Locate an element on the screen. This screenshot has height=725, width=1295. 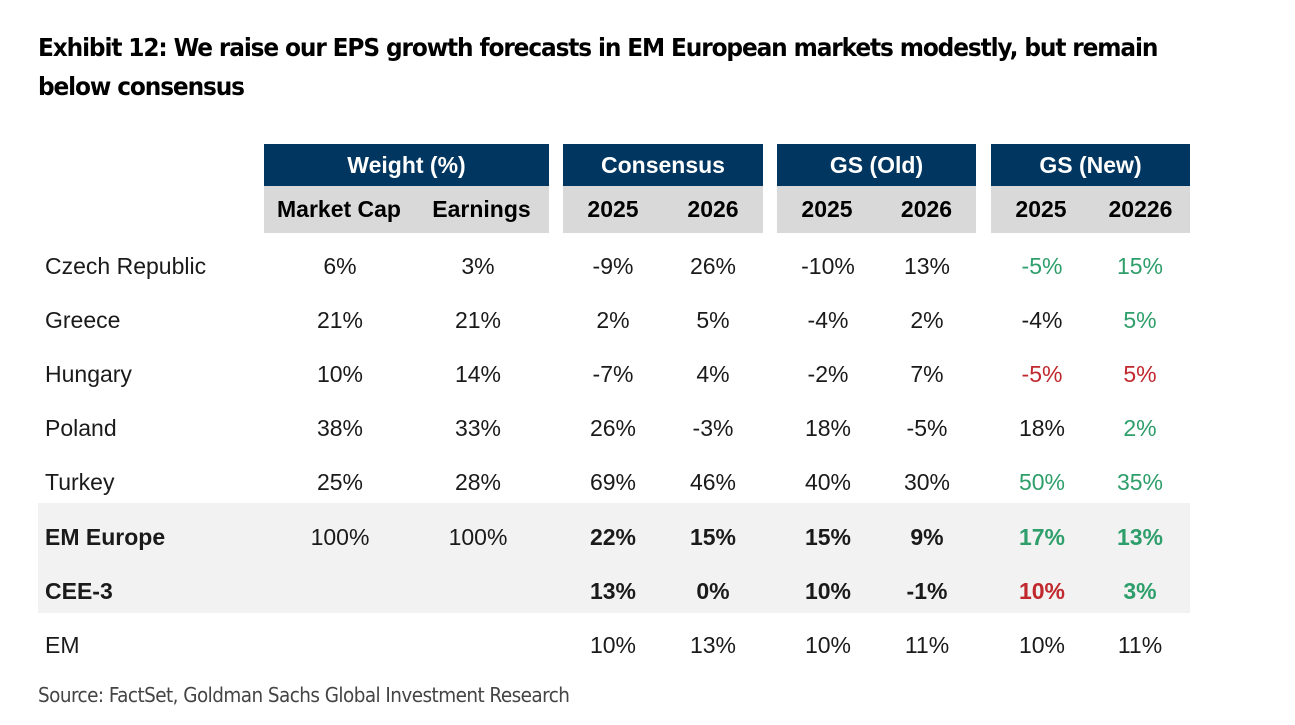
cell-consensus-2026: 15% is located at coordinates (713, 537).